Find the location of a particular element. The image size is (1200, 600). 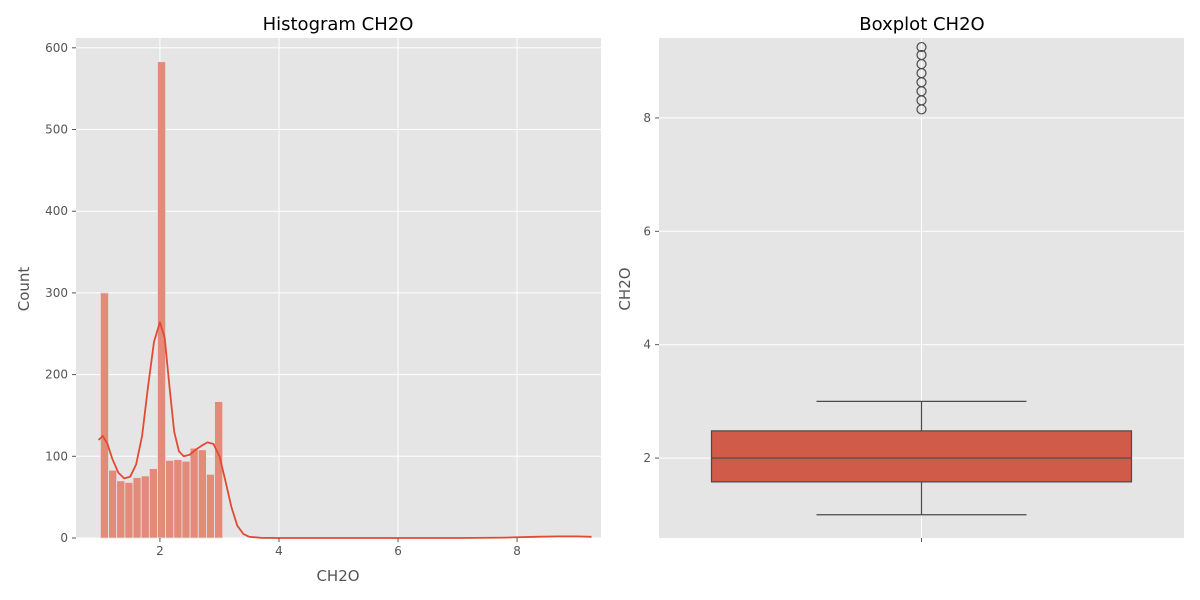

histogram-x-tick-label: 4 is located at coordinates (279, 551).